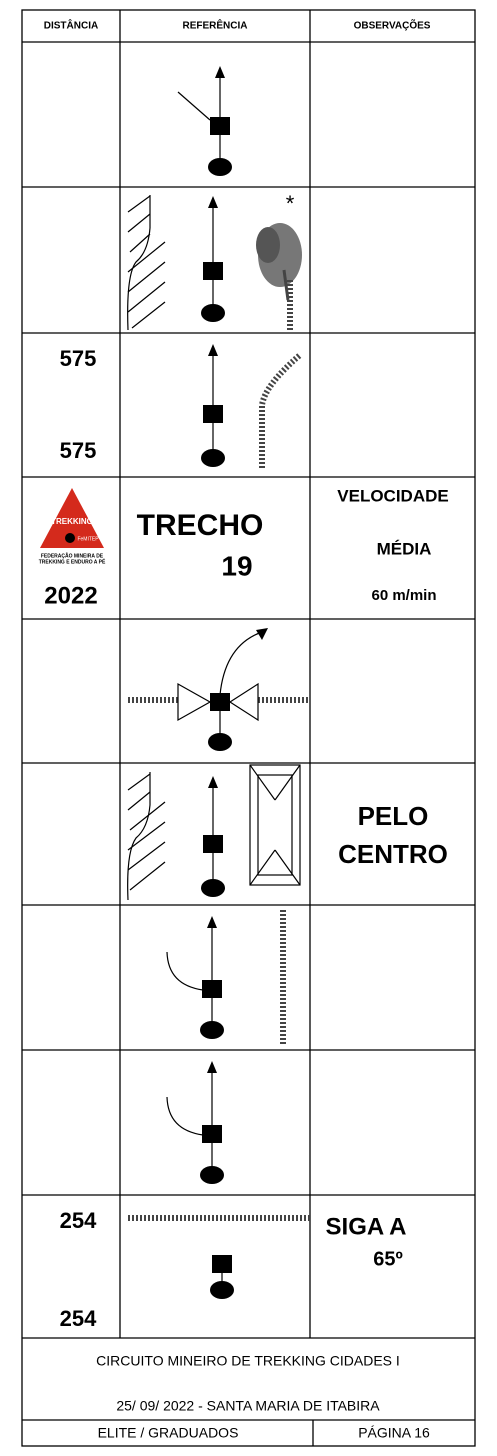 The height and width of the screenshot is (1456, 497). I want to click on logo-badge: FeMITEP, so click(88, 539).